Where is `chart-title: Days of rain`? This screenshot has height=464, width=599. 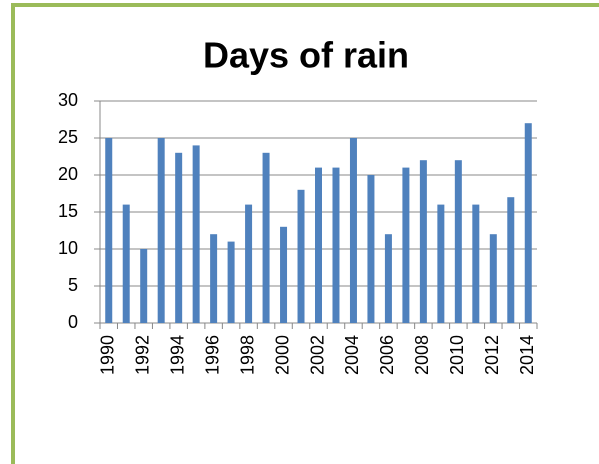
chart-title: Days of rain is located at coordinates (306, 55).